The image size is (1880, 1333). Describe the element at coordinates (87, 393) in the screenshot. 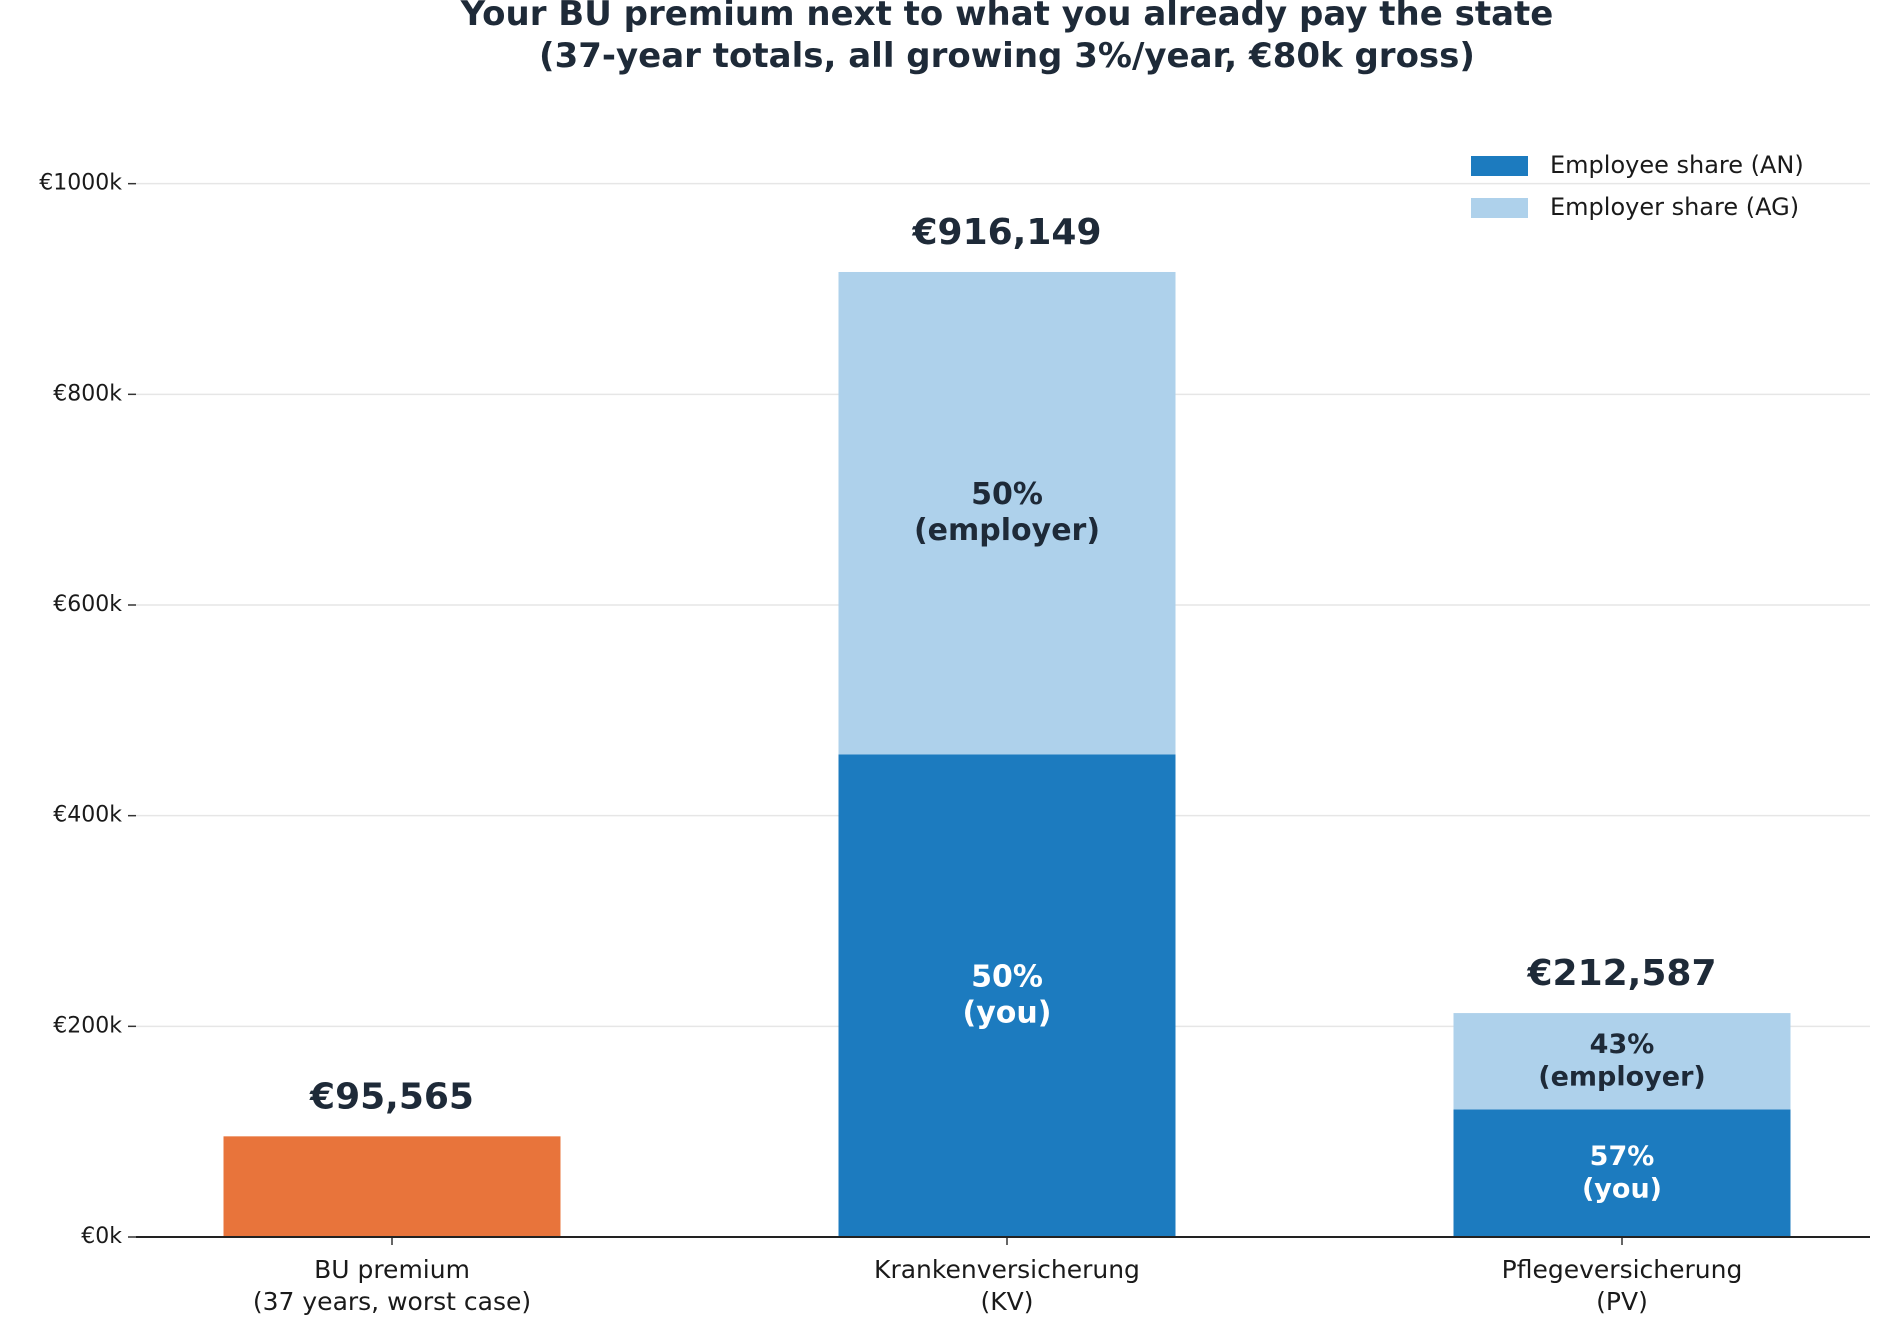

I see `y-tick-label: €800k` at that location.